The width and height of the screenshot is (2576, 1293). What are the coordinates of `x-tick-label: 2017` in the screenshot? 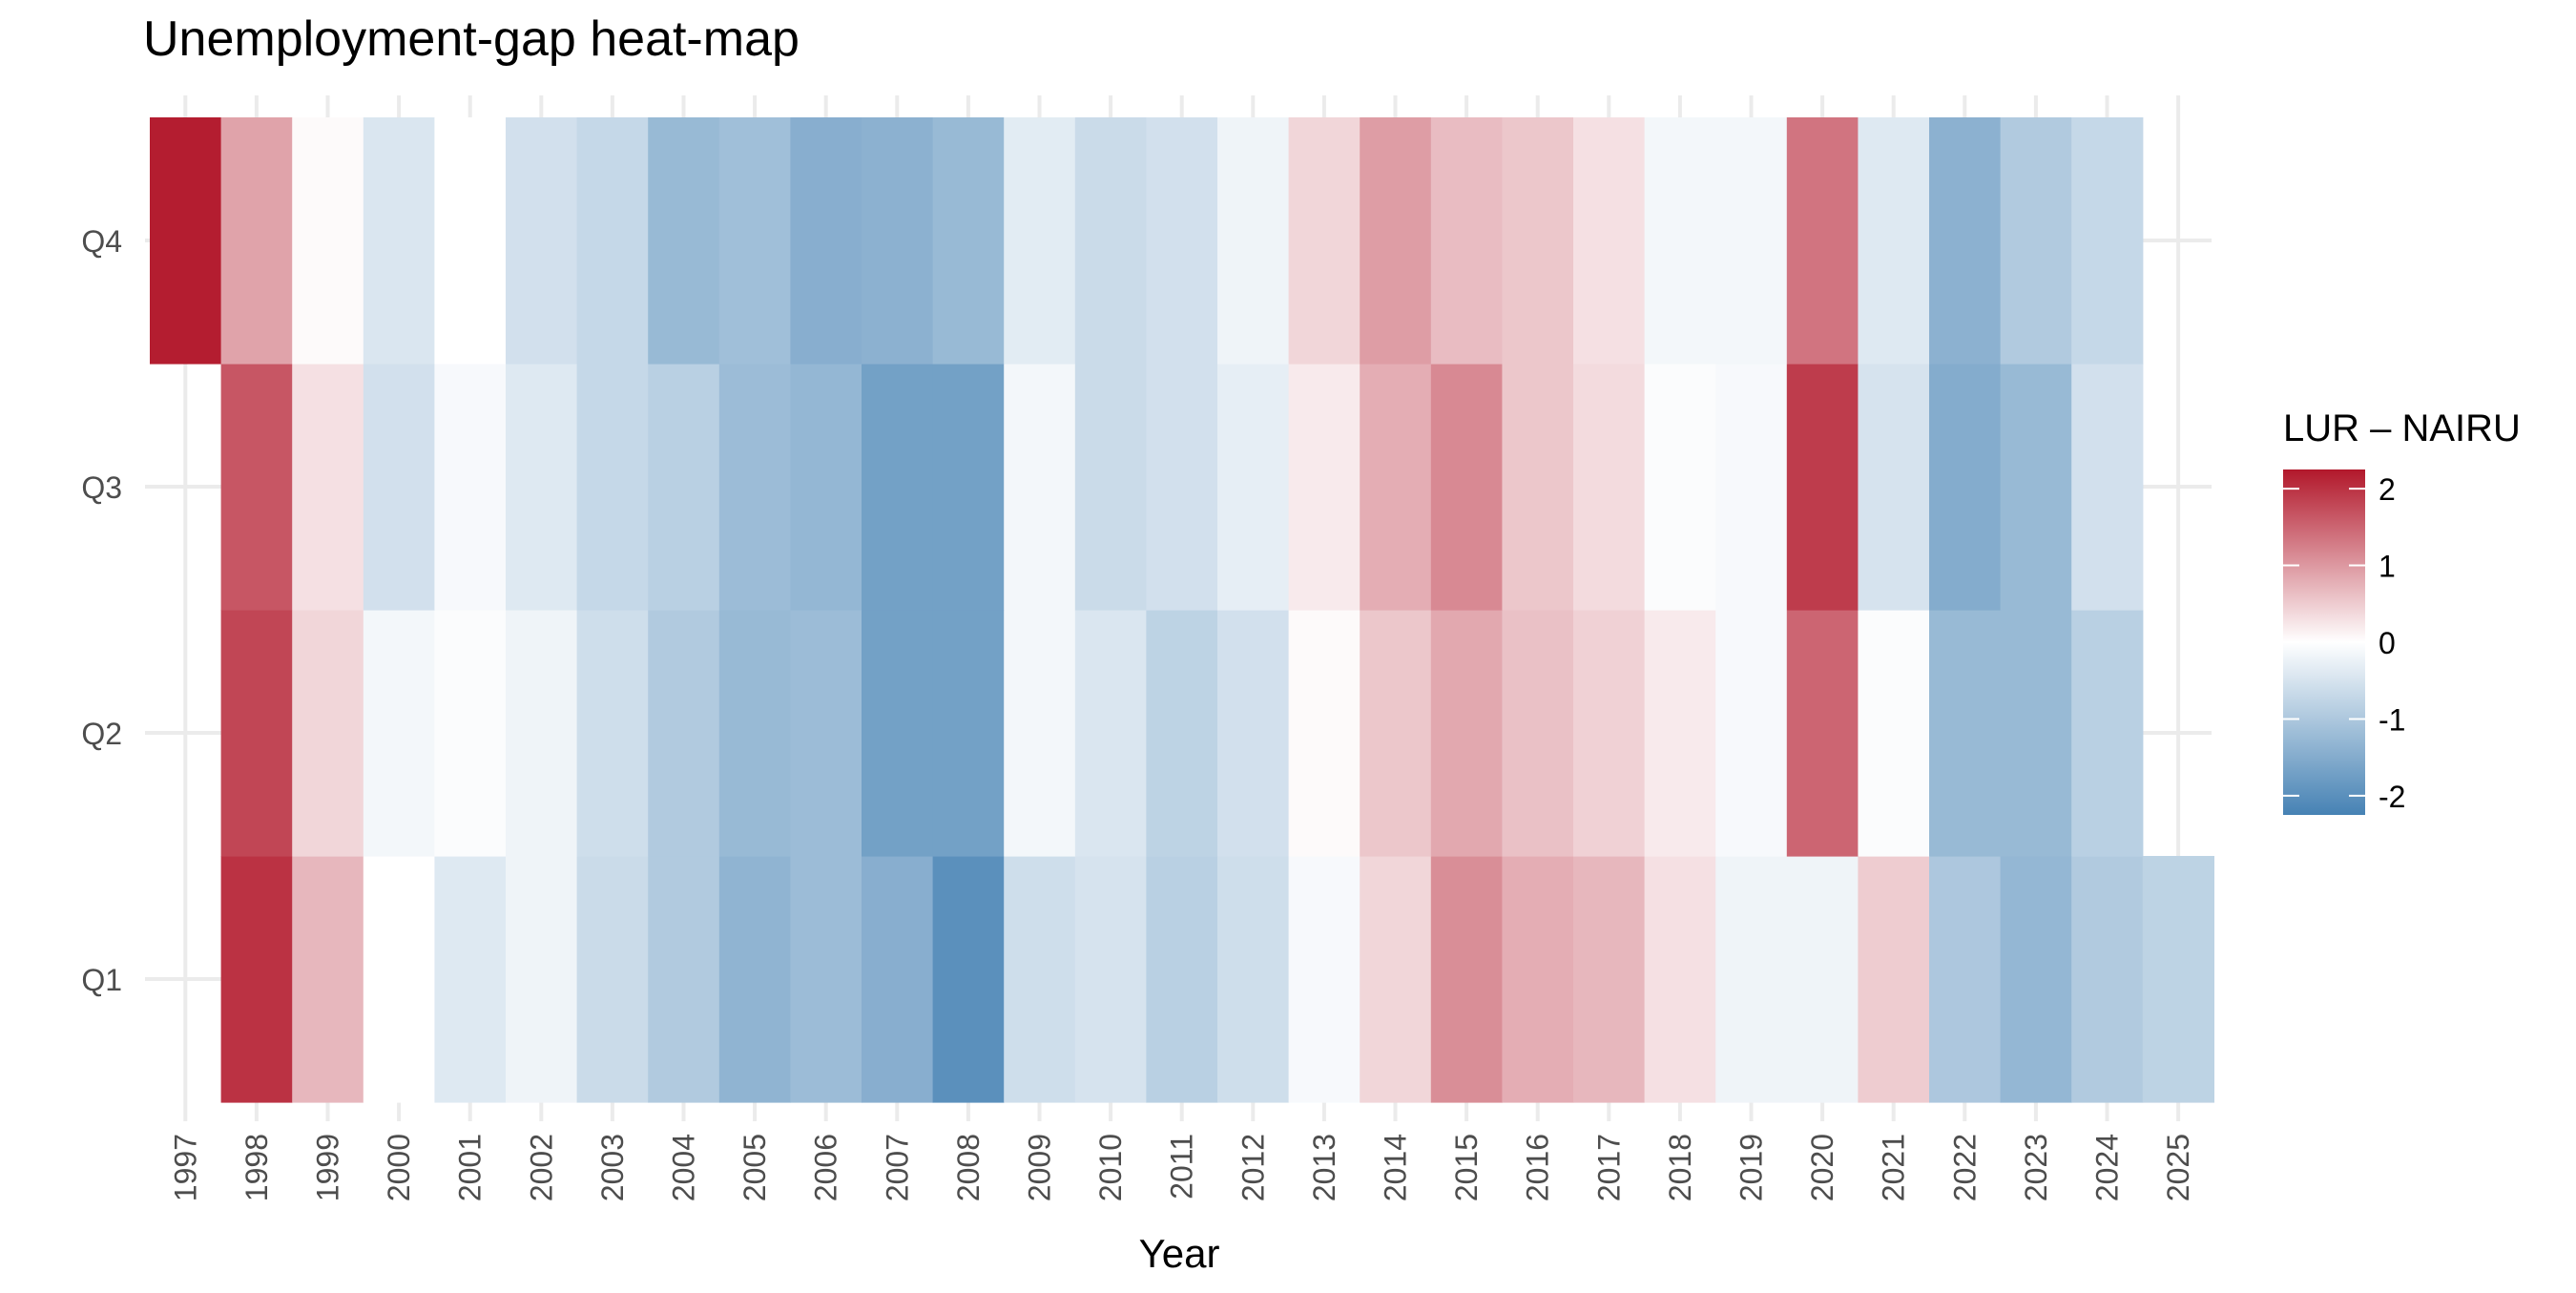 It's located at (1608, 1167).